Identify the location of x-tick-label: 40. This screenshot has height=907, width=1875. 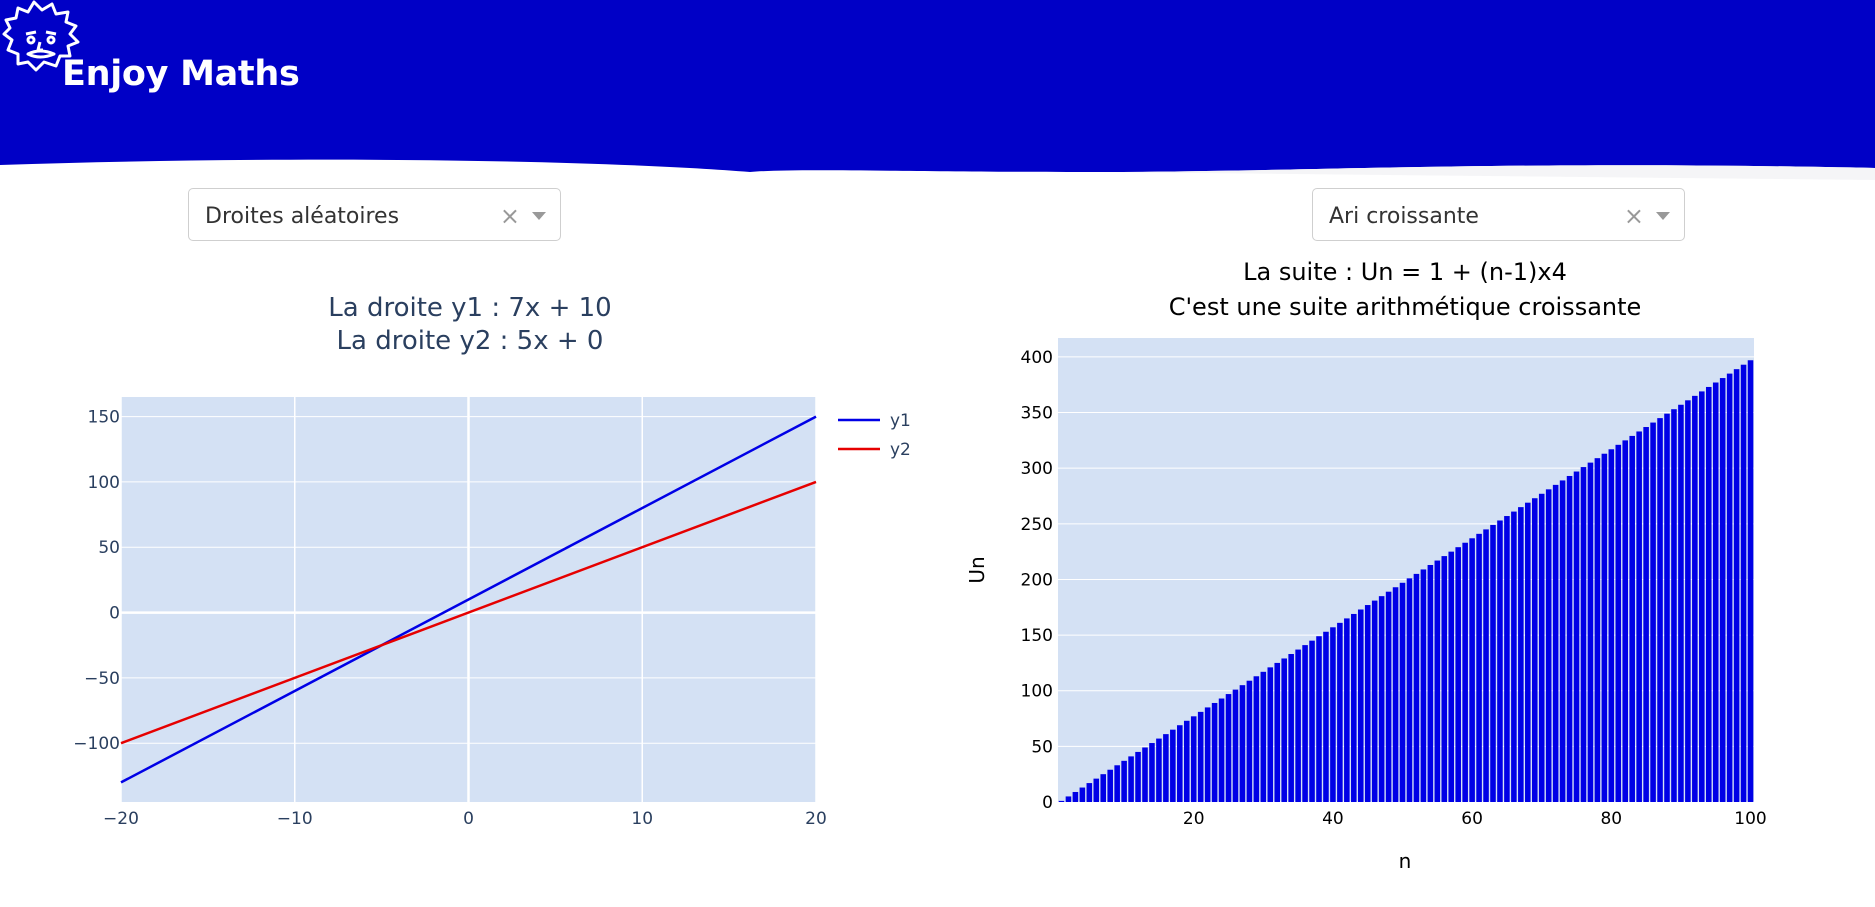
(1333, 819).